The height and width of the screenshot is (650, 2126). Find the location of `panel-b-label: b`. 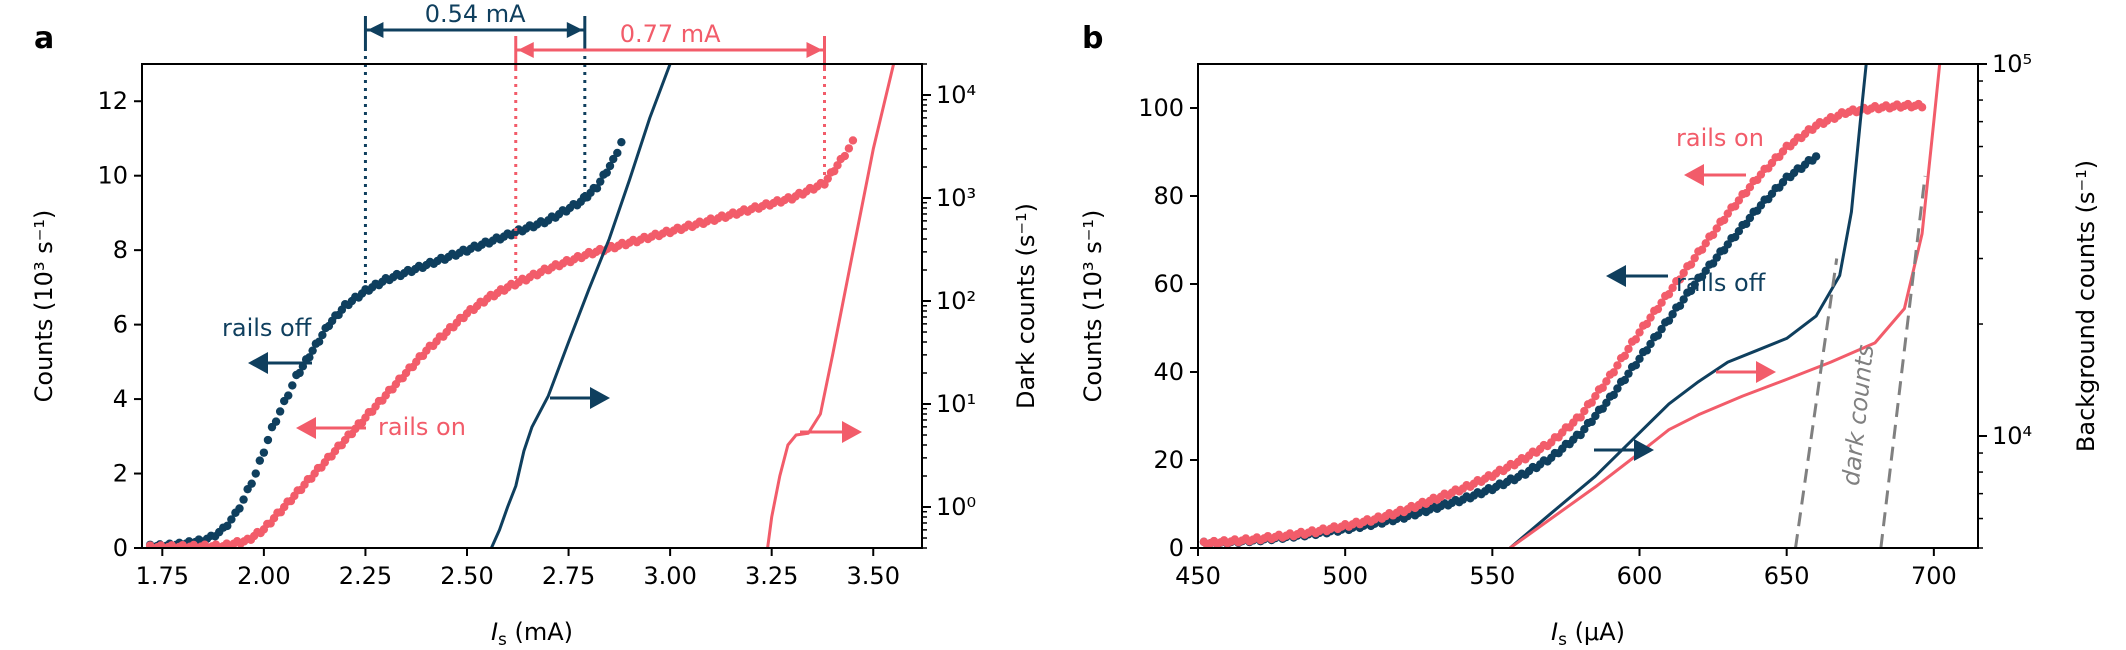

panel-b-label: b is located at coordinates (1092, 38).